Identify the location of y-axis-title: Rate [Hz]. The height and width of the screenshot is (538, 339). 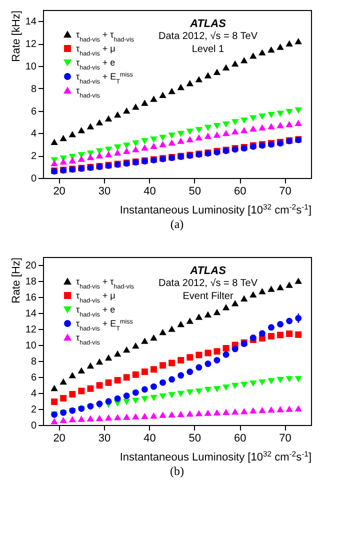
(16, 281).